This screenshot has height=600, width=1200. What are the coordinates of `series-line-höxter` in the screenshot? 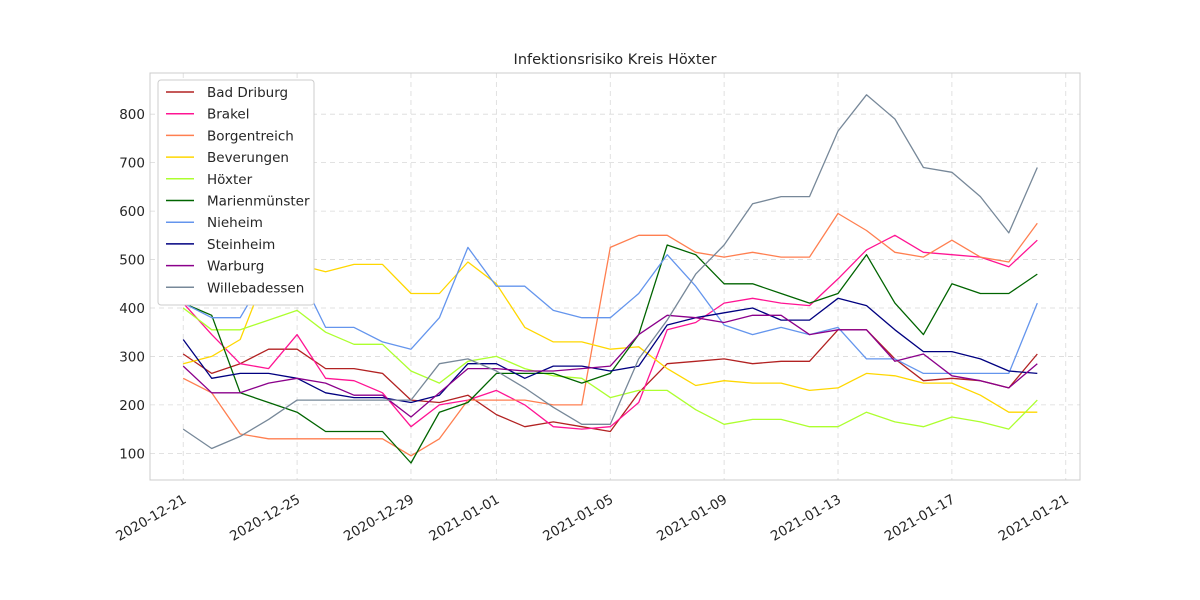 It's located at (610, 368).